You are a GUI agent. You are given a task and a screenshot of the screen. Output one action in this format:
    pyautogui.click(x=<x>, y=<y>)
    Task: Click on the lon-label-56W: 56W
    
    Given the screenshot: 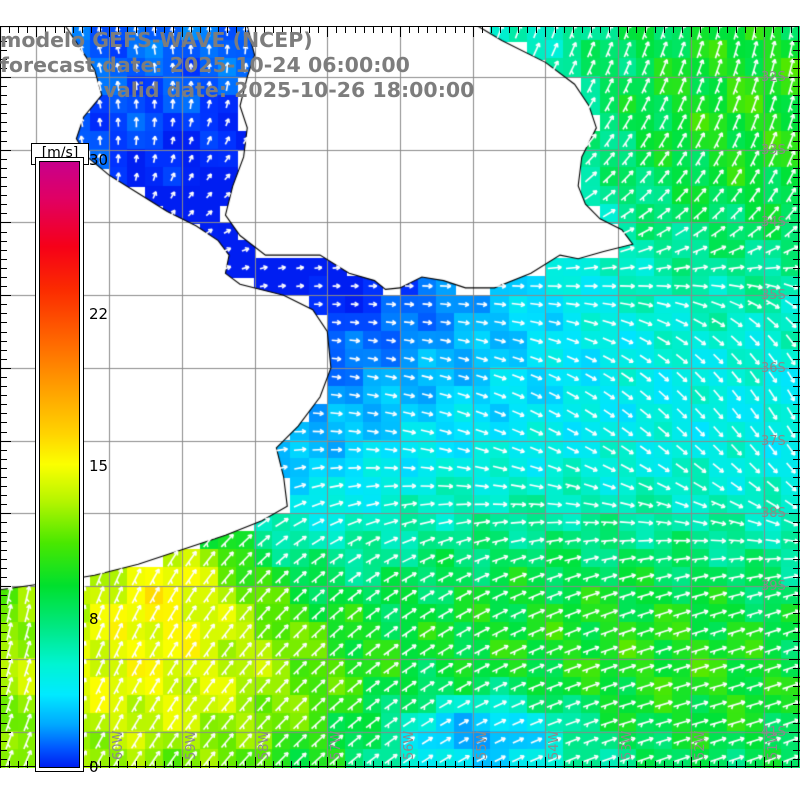 What is the action you would take?
    pyautogui.click(x=409, y=745)
    